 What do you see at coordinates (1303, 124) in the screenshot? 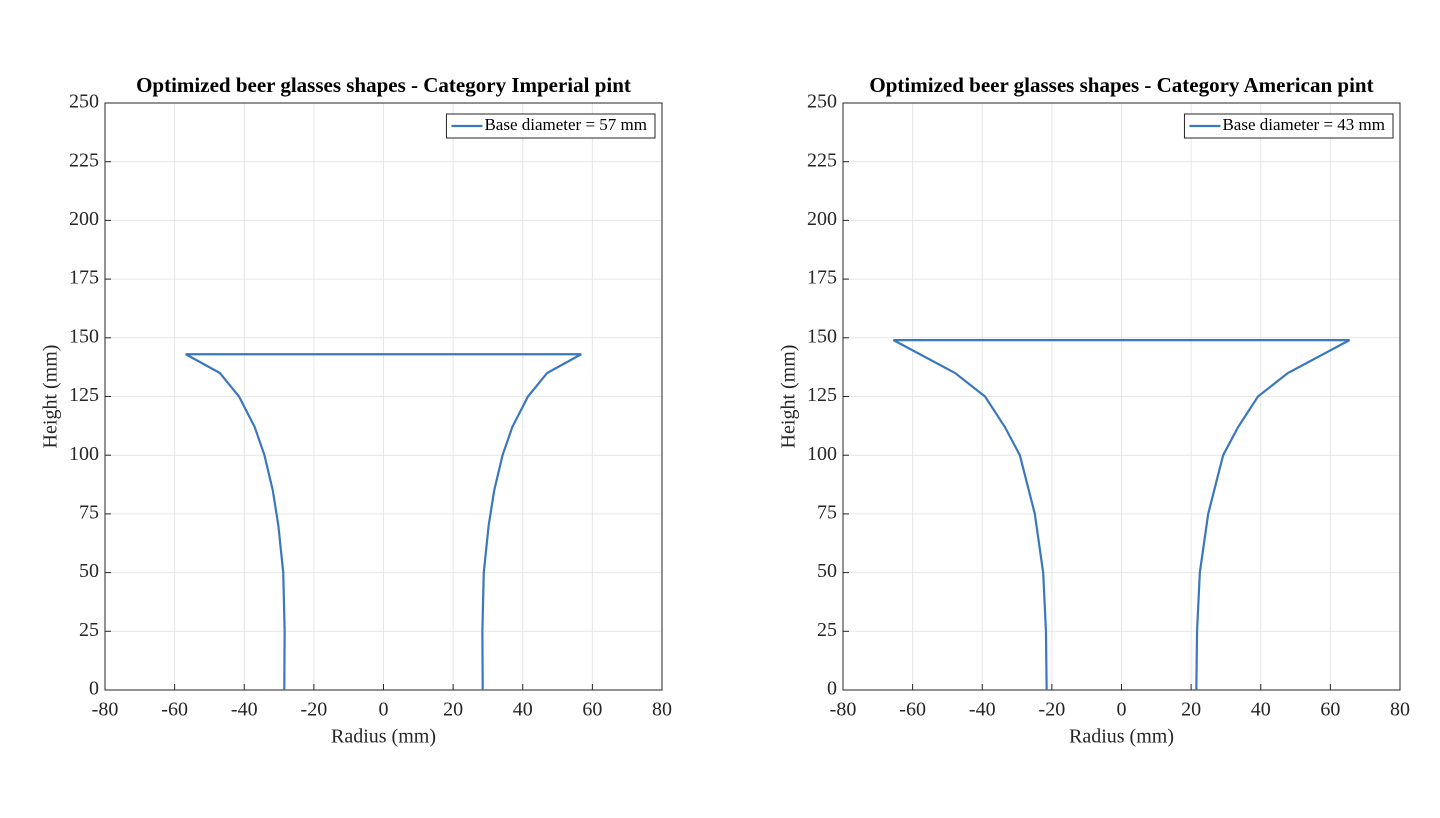
I see `legend-label: Base diameter = 43 mm` at bounding box center [1303, 124].